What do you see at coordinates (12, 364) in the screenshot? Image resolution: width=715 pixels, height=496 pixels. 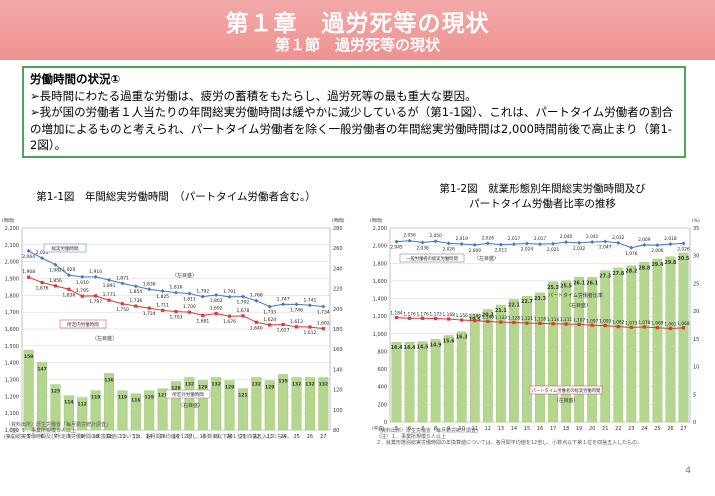 I see `left-tick-label: 1,400` at bounding box center [12, 364].